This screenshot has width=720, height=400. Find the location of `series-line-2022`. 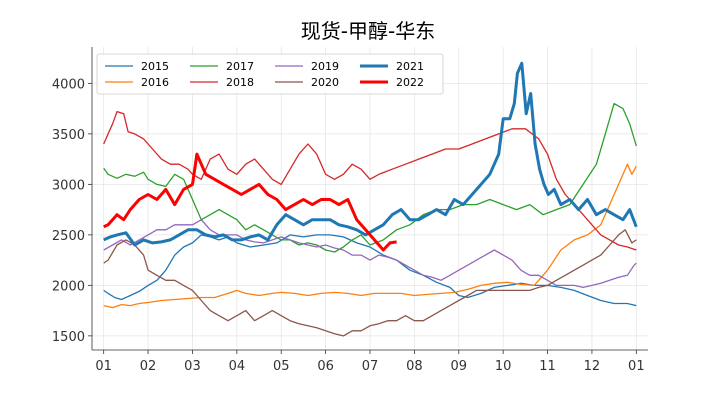

series-line-2022 is located at coordinates (250, 202).